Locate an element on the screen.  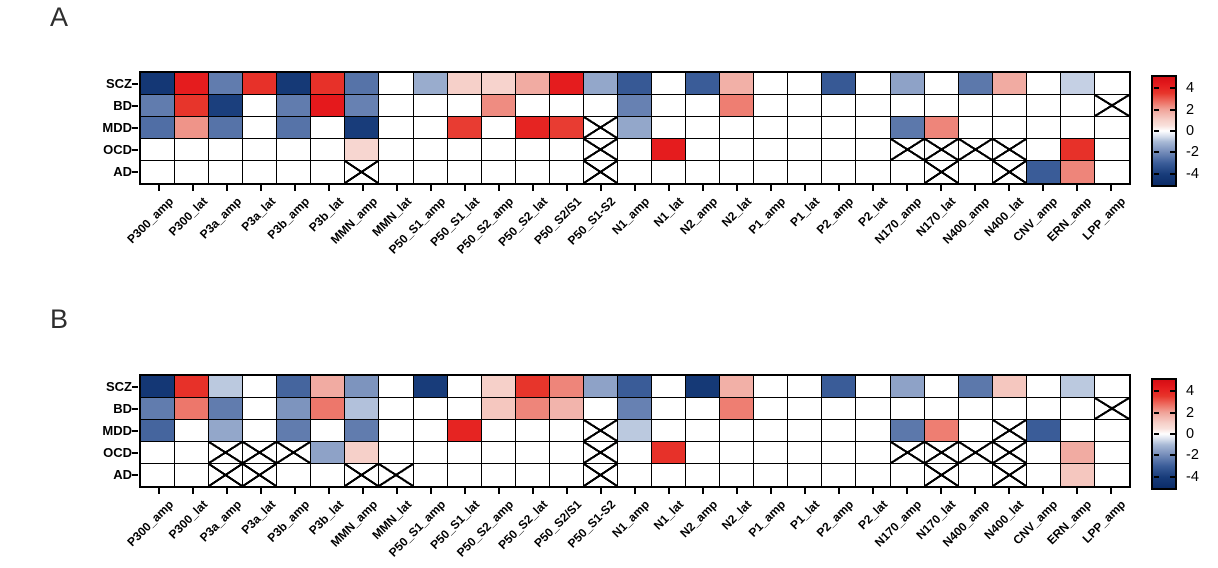
colorbar-tick-label: 0 is located at coordinates (1190, 131).